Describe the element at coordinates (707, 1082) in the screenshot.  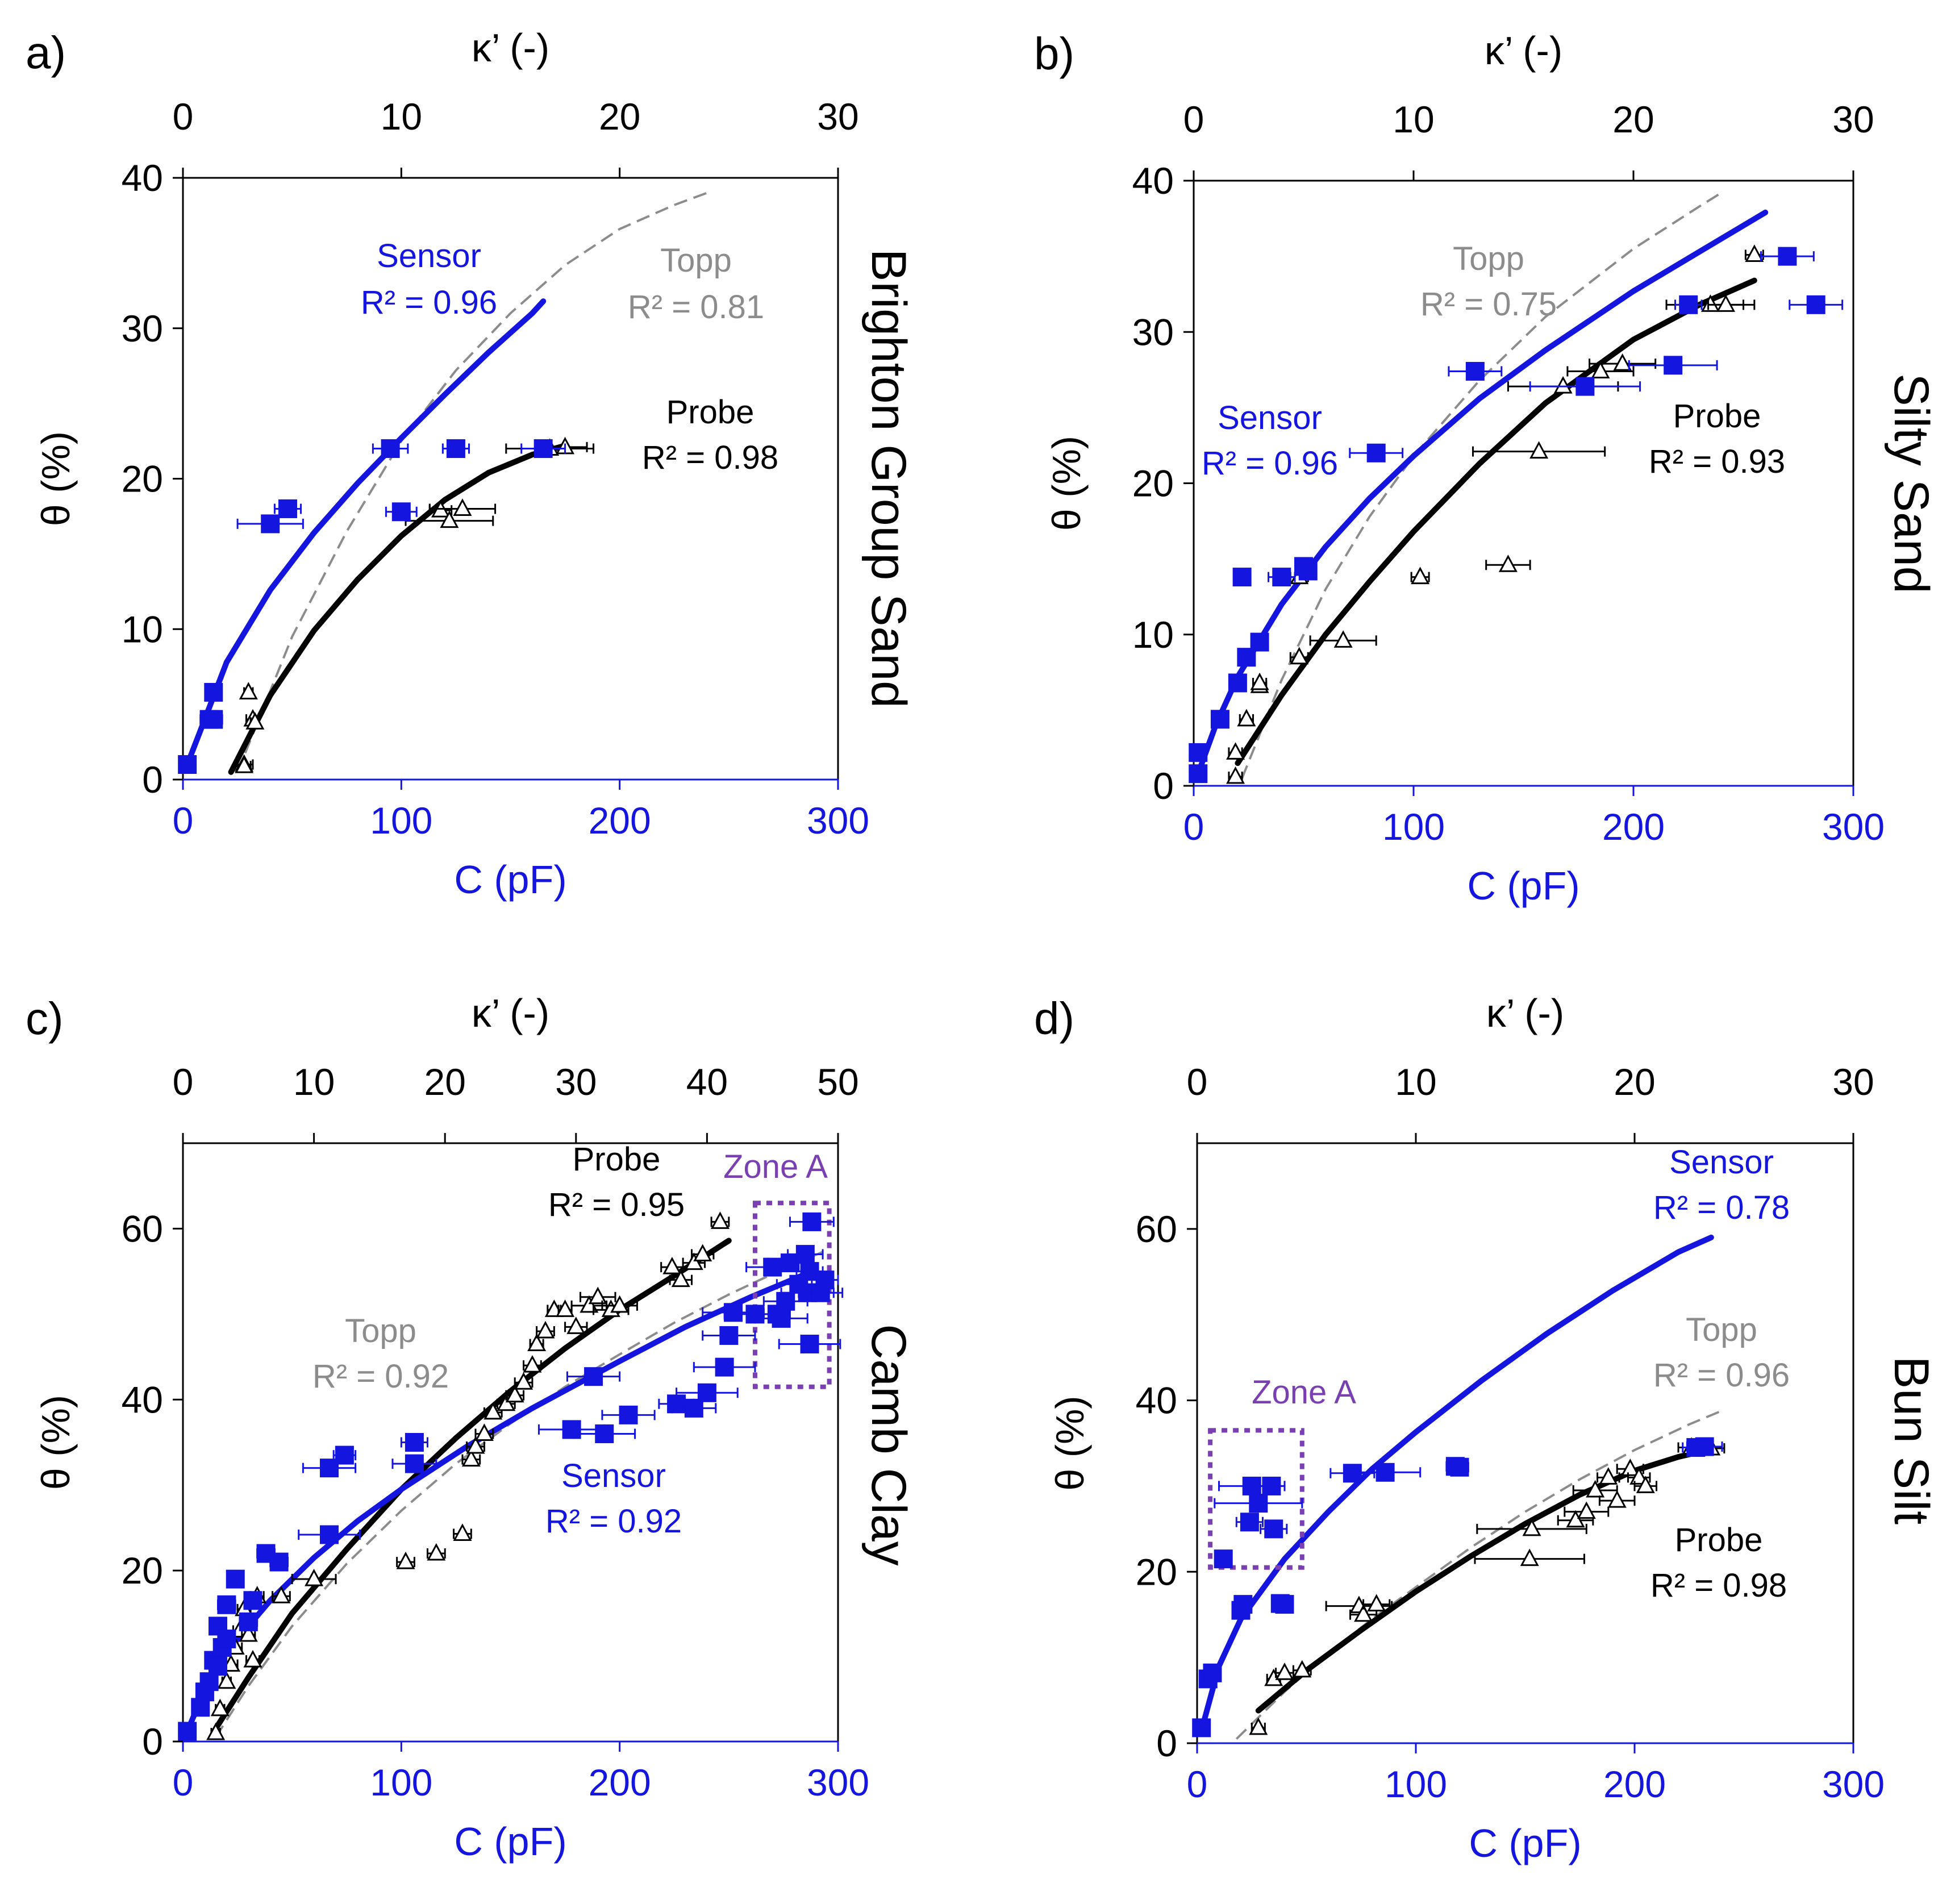
I see `x2-tick-label: 40` at that location.